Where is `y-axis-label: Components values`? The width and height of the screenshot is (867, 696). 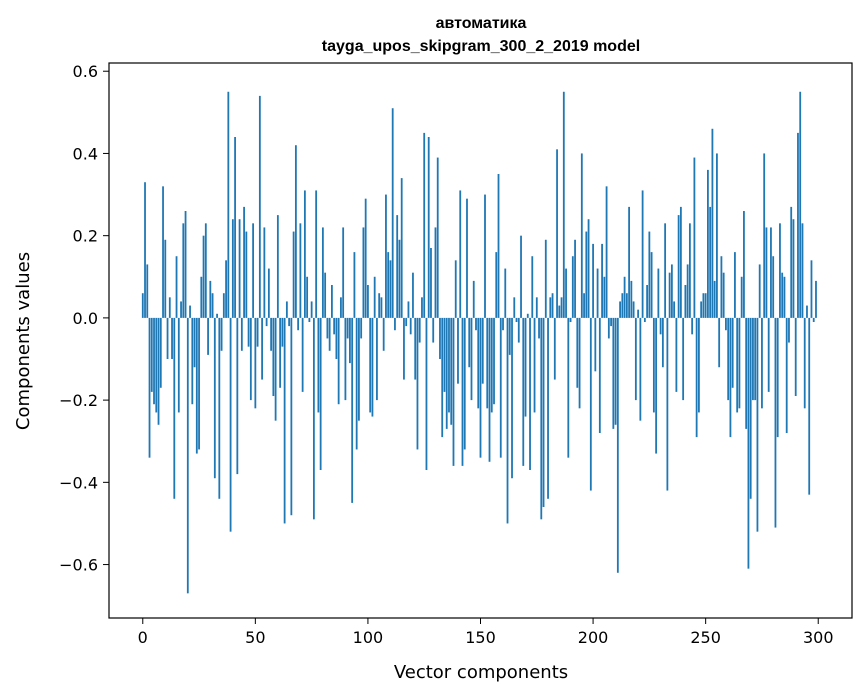 y-axis-label: Components values is located at coordinates (23, 341).